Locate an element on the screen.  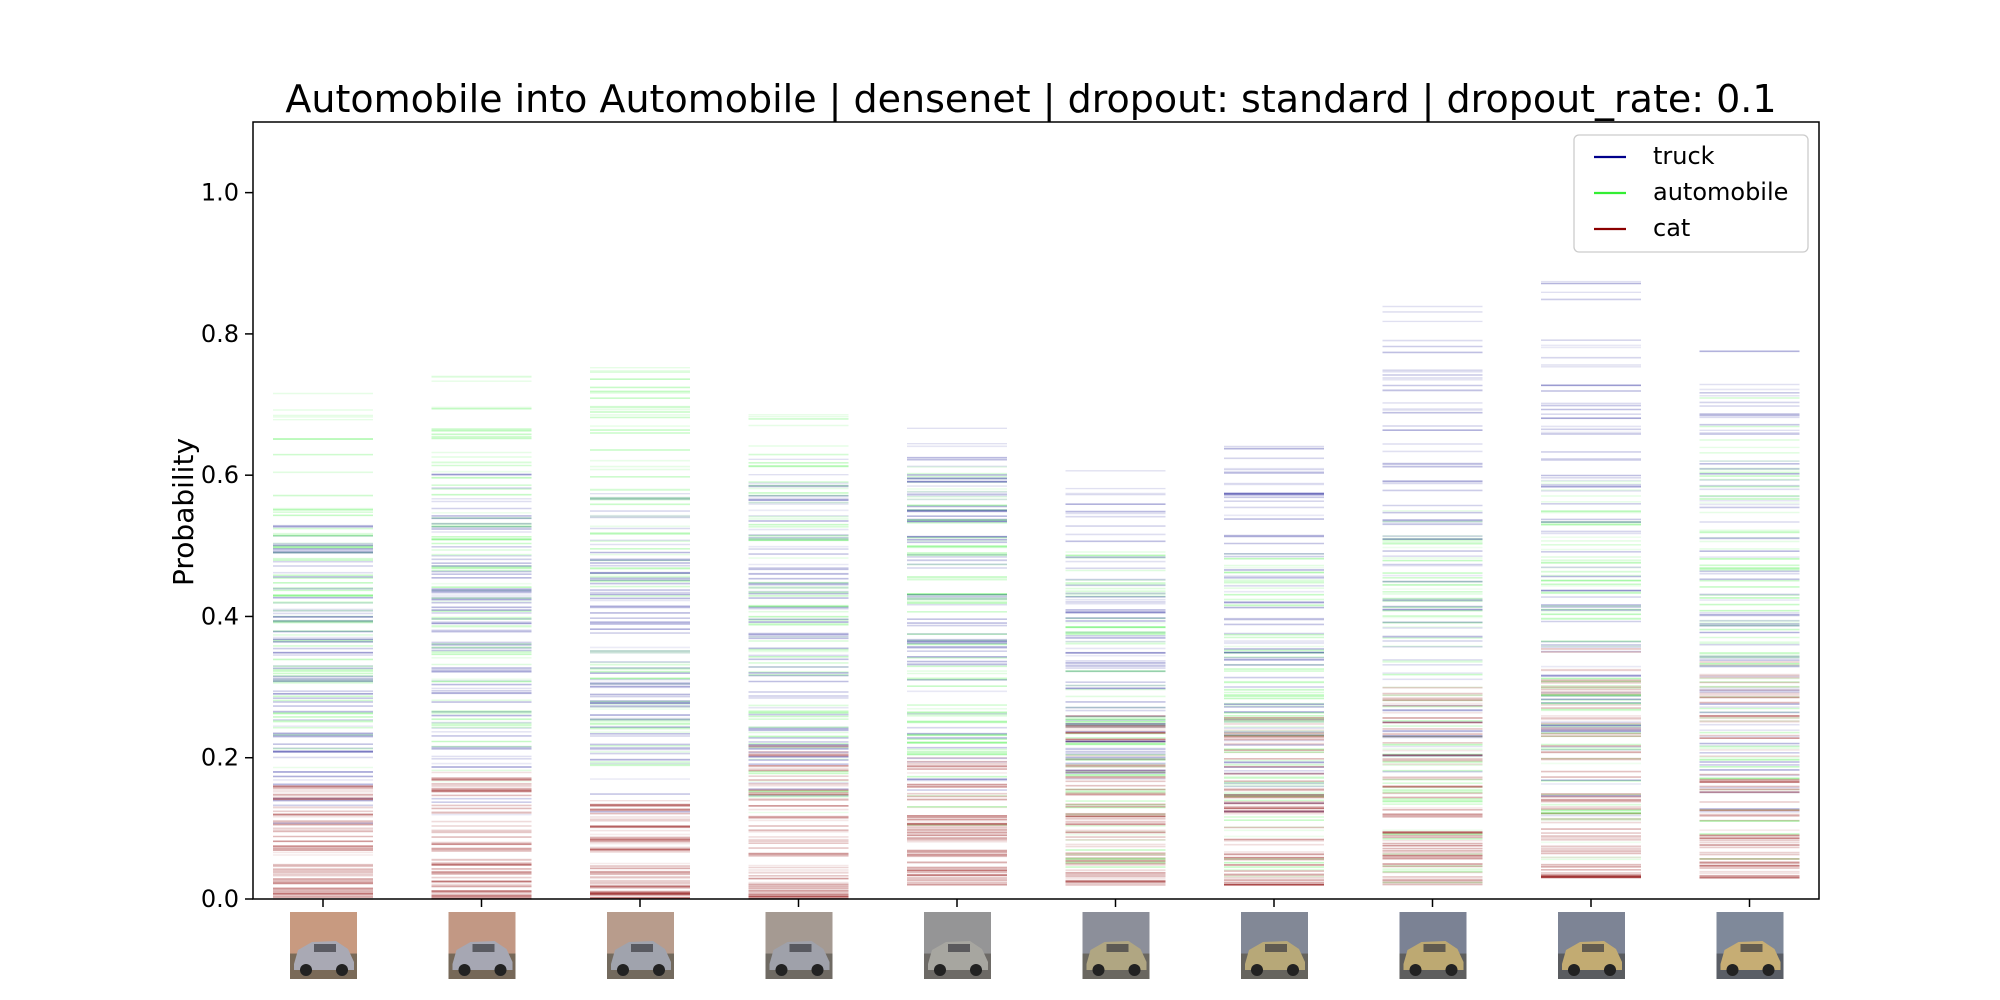
legend: truck automobile cat is located at coordinates (1691, 193).